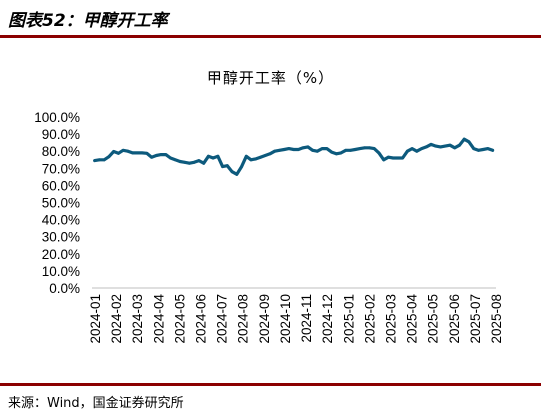 This screenshot has height=415, width=541. What do you see at coordinates (496, 319) in the screenshot?
I see `x-tick-label: 2025-08` at bounding box center [496, 319].